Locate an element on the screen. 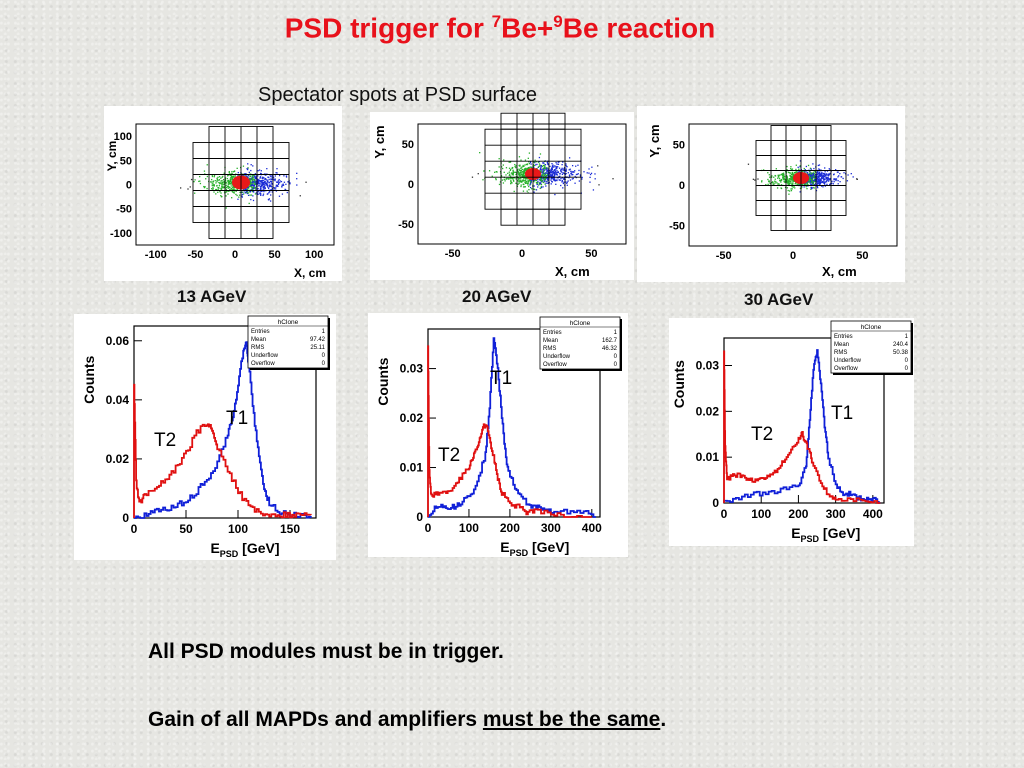  y-tick-label: 0.06 is located at coordinates (118, 341).